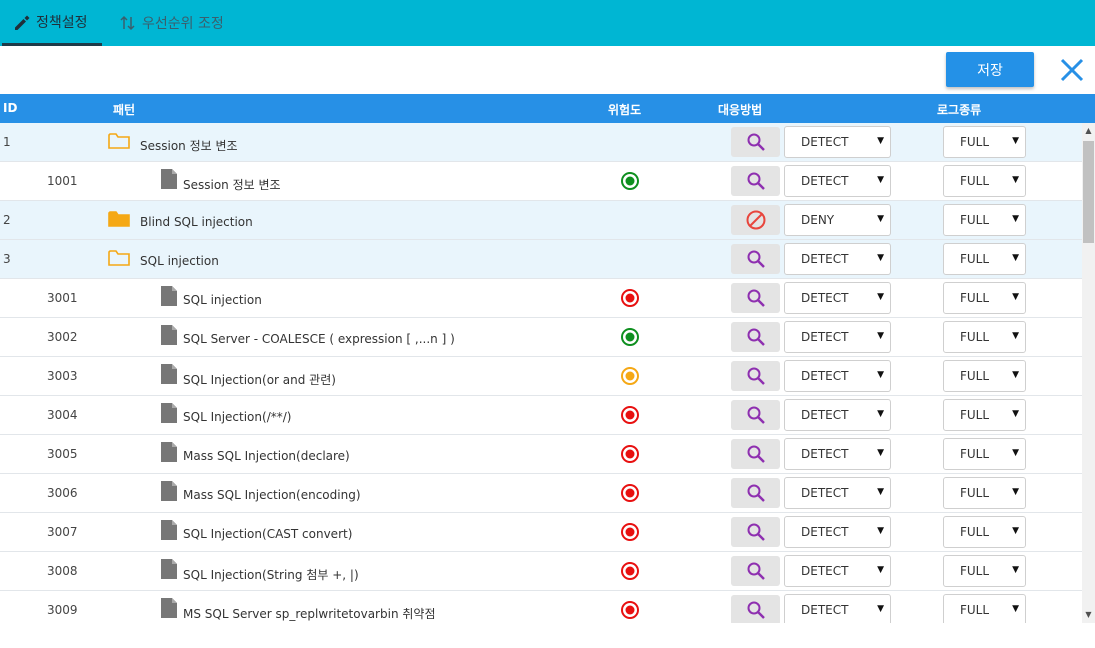  Describe the element at coordinates (128, 23) in the screenshot. I see `sort-arrows-icon` at that location.